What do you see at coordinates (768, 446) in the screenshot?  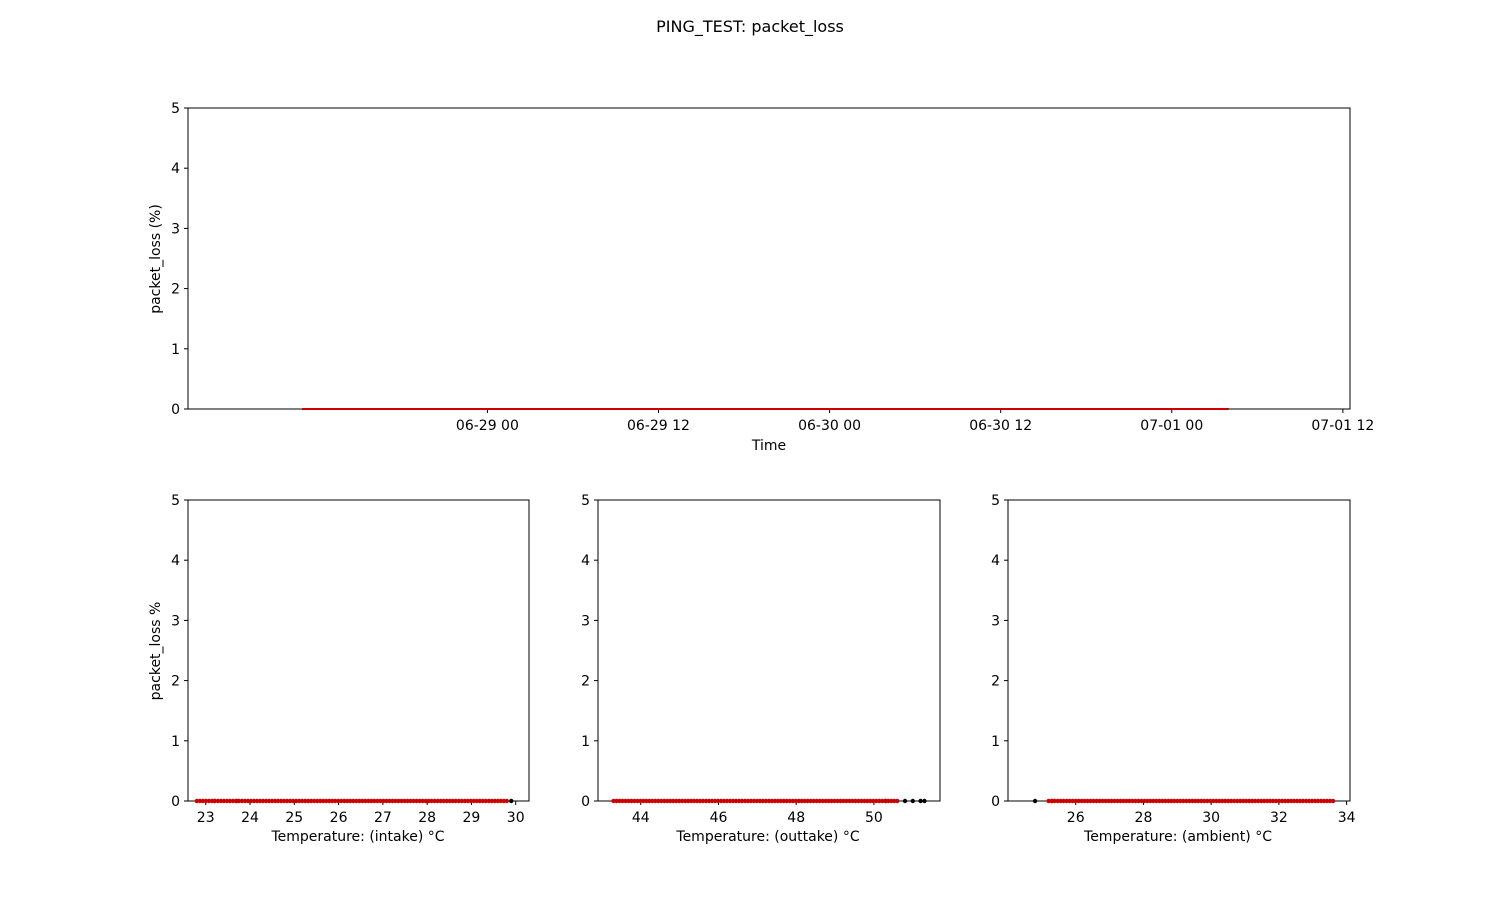 I see `time-xlabel: Time` at bounding box center [768, 446].